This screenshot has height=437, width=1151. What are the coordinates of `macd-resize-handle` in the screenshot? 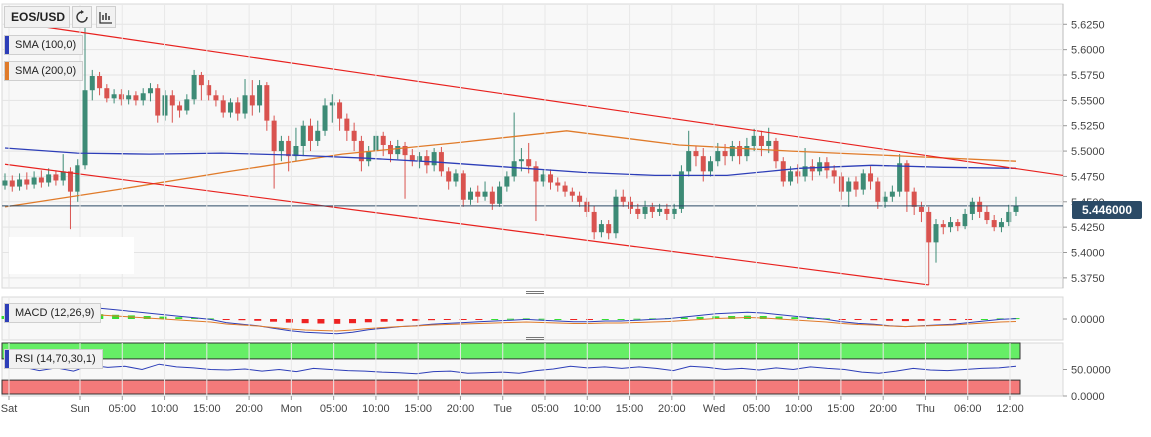 It's located at (535, 293).